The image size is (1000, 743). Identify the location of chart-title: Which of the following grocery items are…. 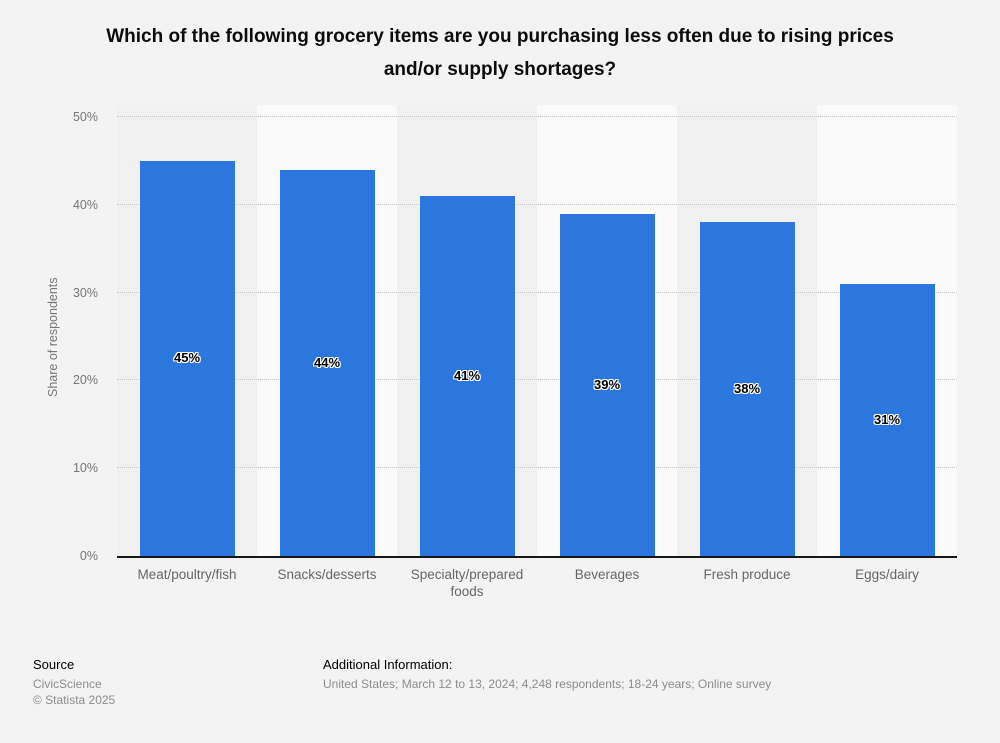
(500, 53).